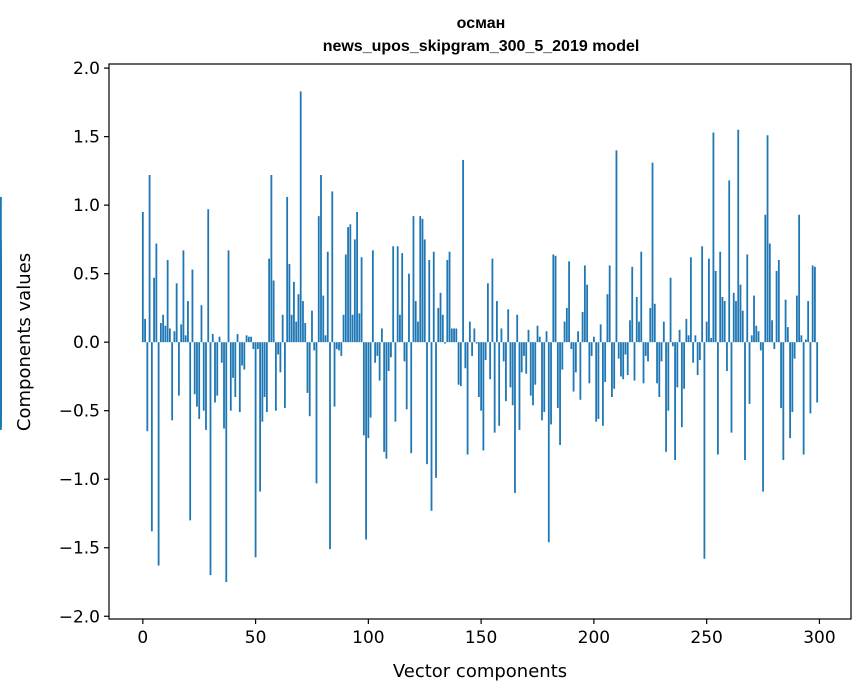 The height and width of the screenshot is (696, 867). Describe the element at coordinates (368, 638) in the screenshot. I see `x-tick-label: 100` at that location.